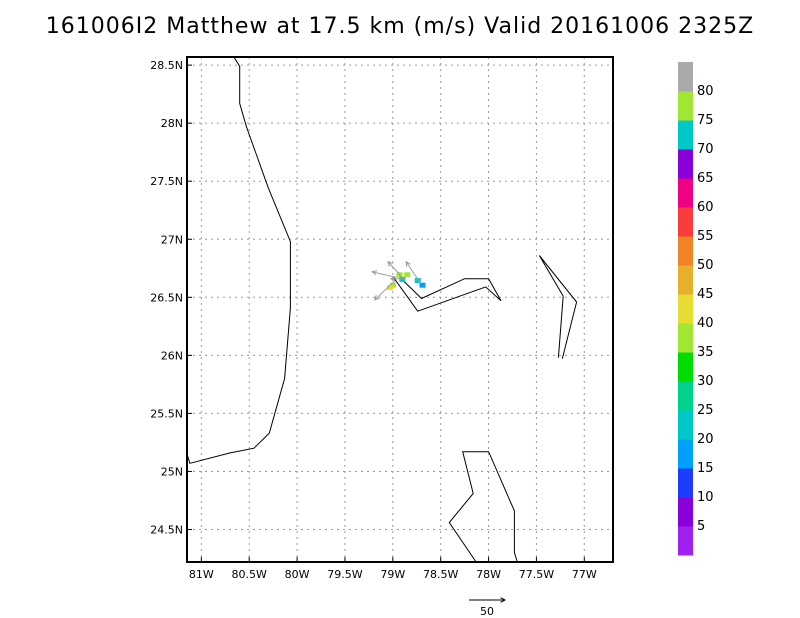 The width and height of the screenshot is (800, 618). What do you see at coordinates (536, 574) in the screenshot?
I see `x-tick-label: 77.5W` at bounding box center [536, 574].